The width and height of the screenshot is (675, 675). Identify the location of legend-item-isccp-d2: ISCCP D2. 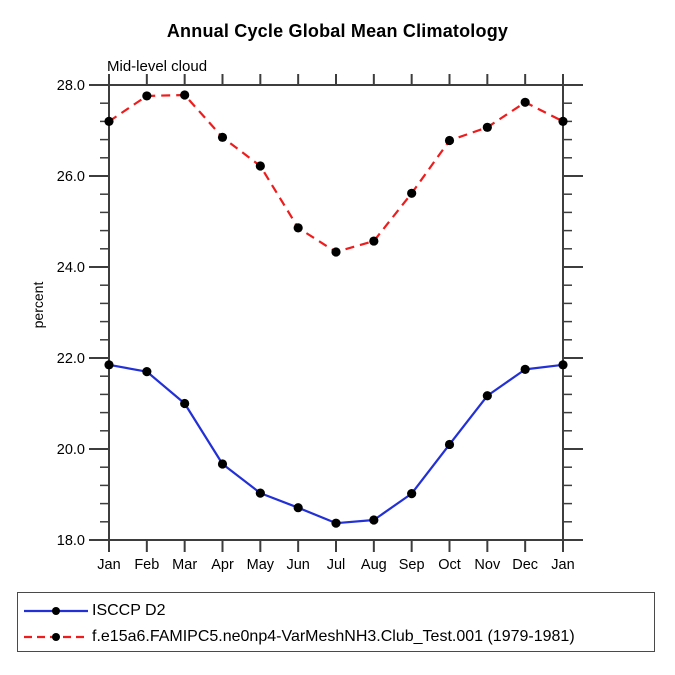
(336, 611).